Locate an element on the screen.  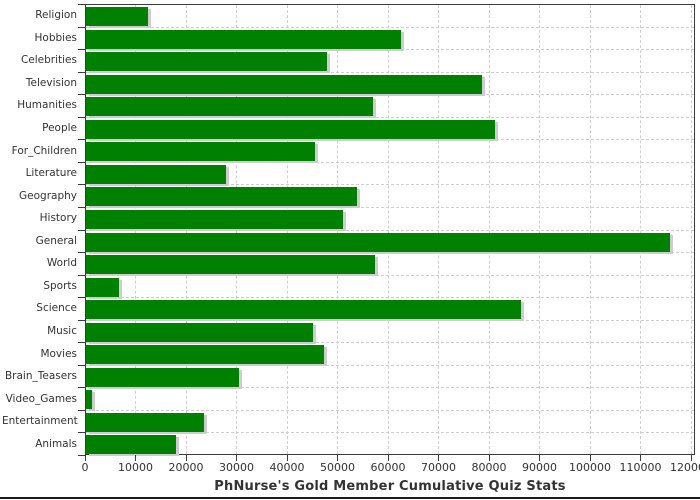
category-label-people: People is located at coordinates (59, 128).